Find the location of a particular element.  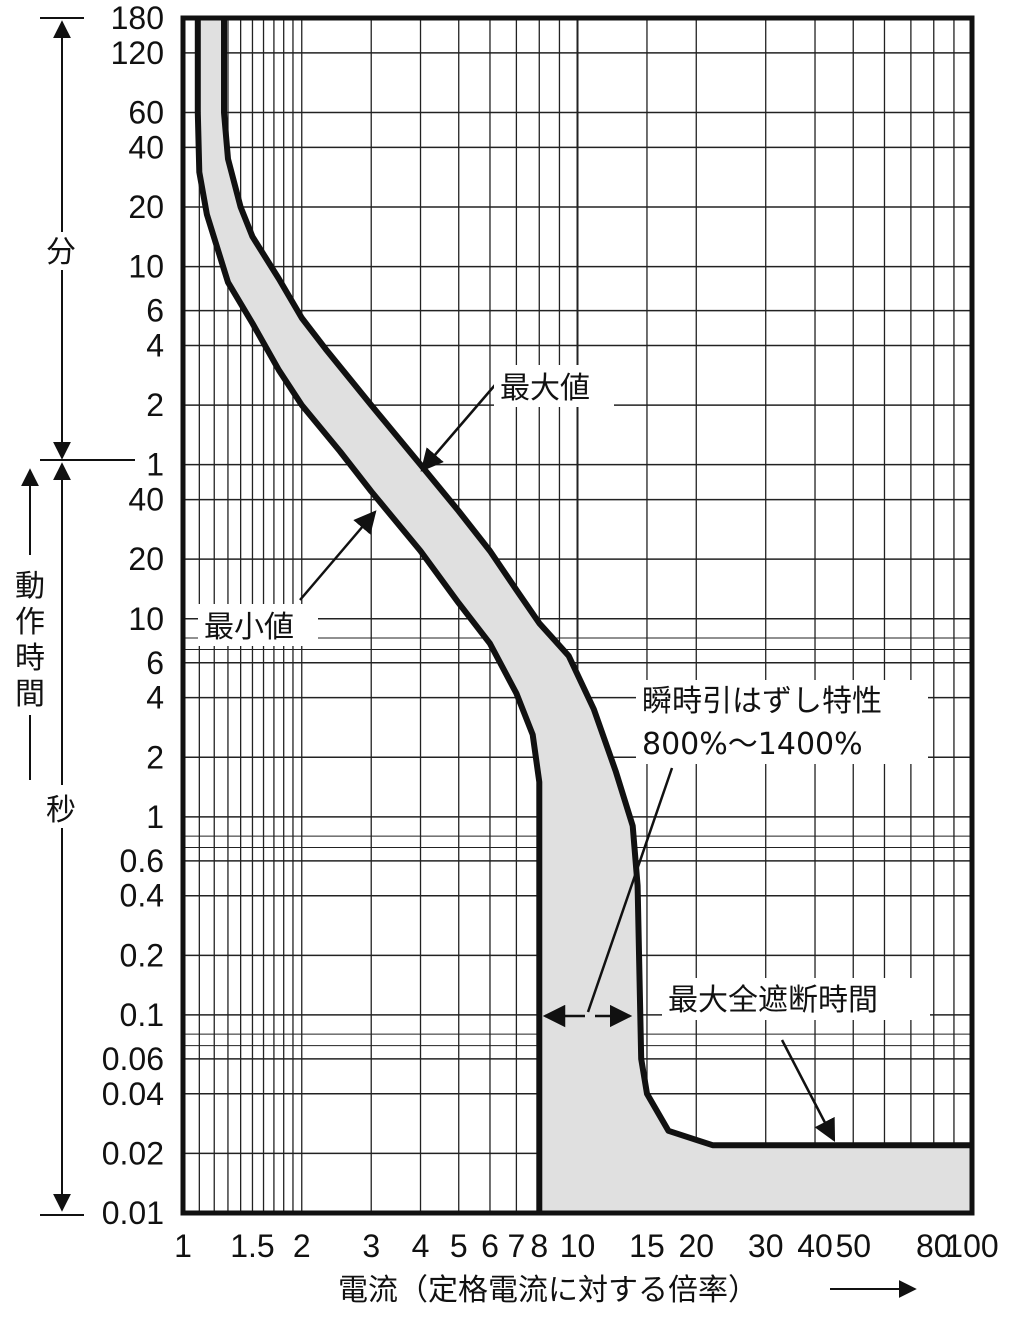

x-tick-label: 4 is located at coordinates (421, 1246).